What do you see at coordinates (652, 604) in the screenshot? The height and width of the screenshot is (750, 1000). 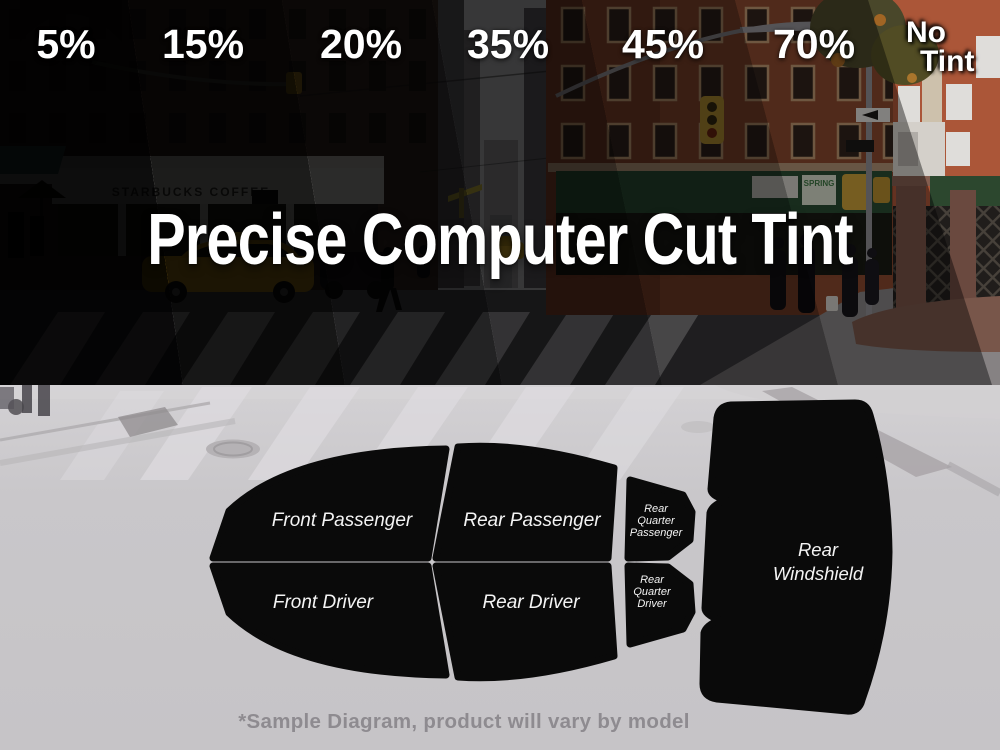 I see `svg-text: Driver` at bounding box center [652, 604].